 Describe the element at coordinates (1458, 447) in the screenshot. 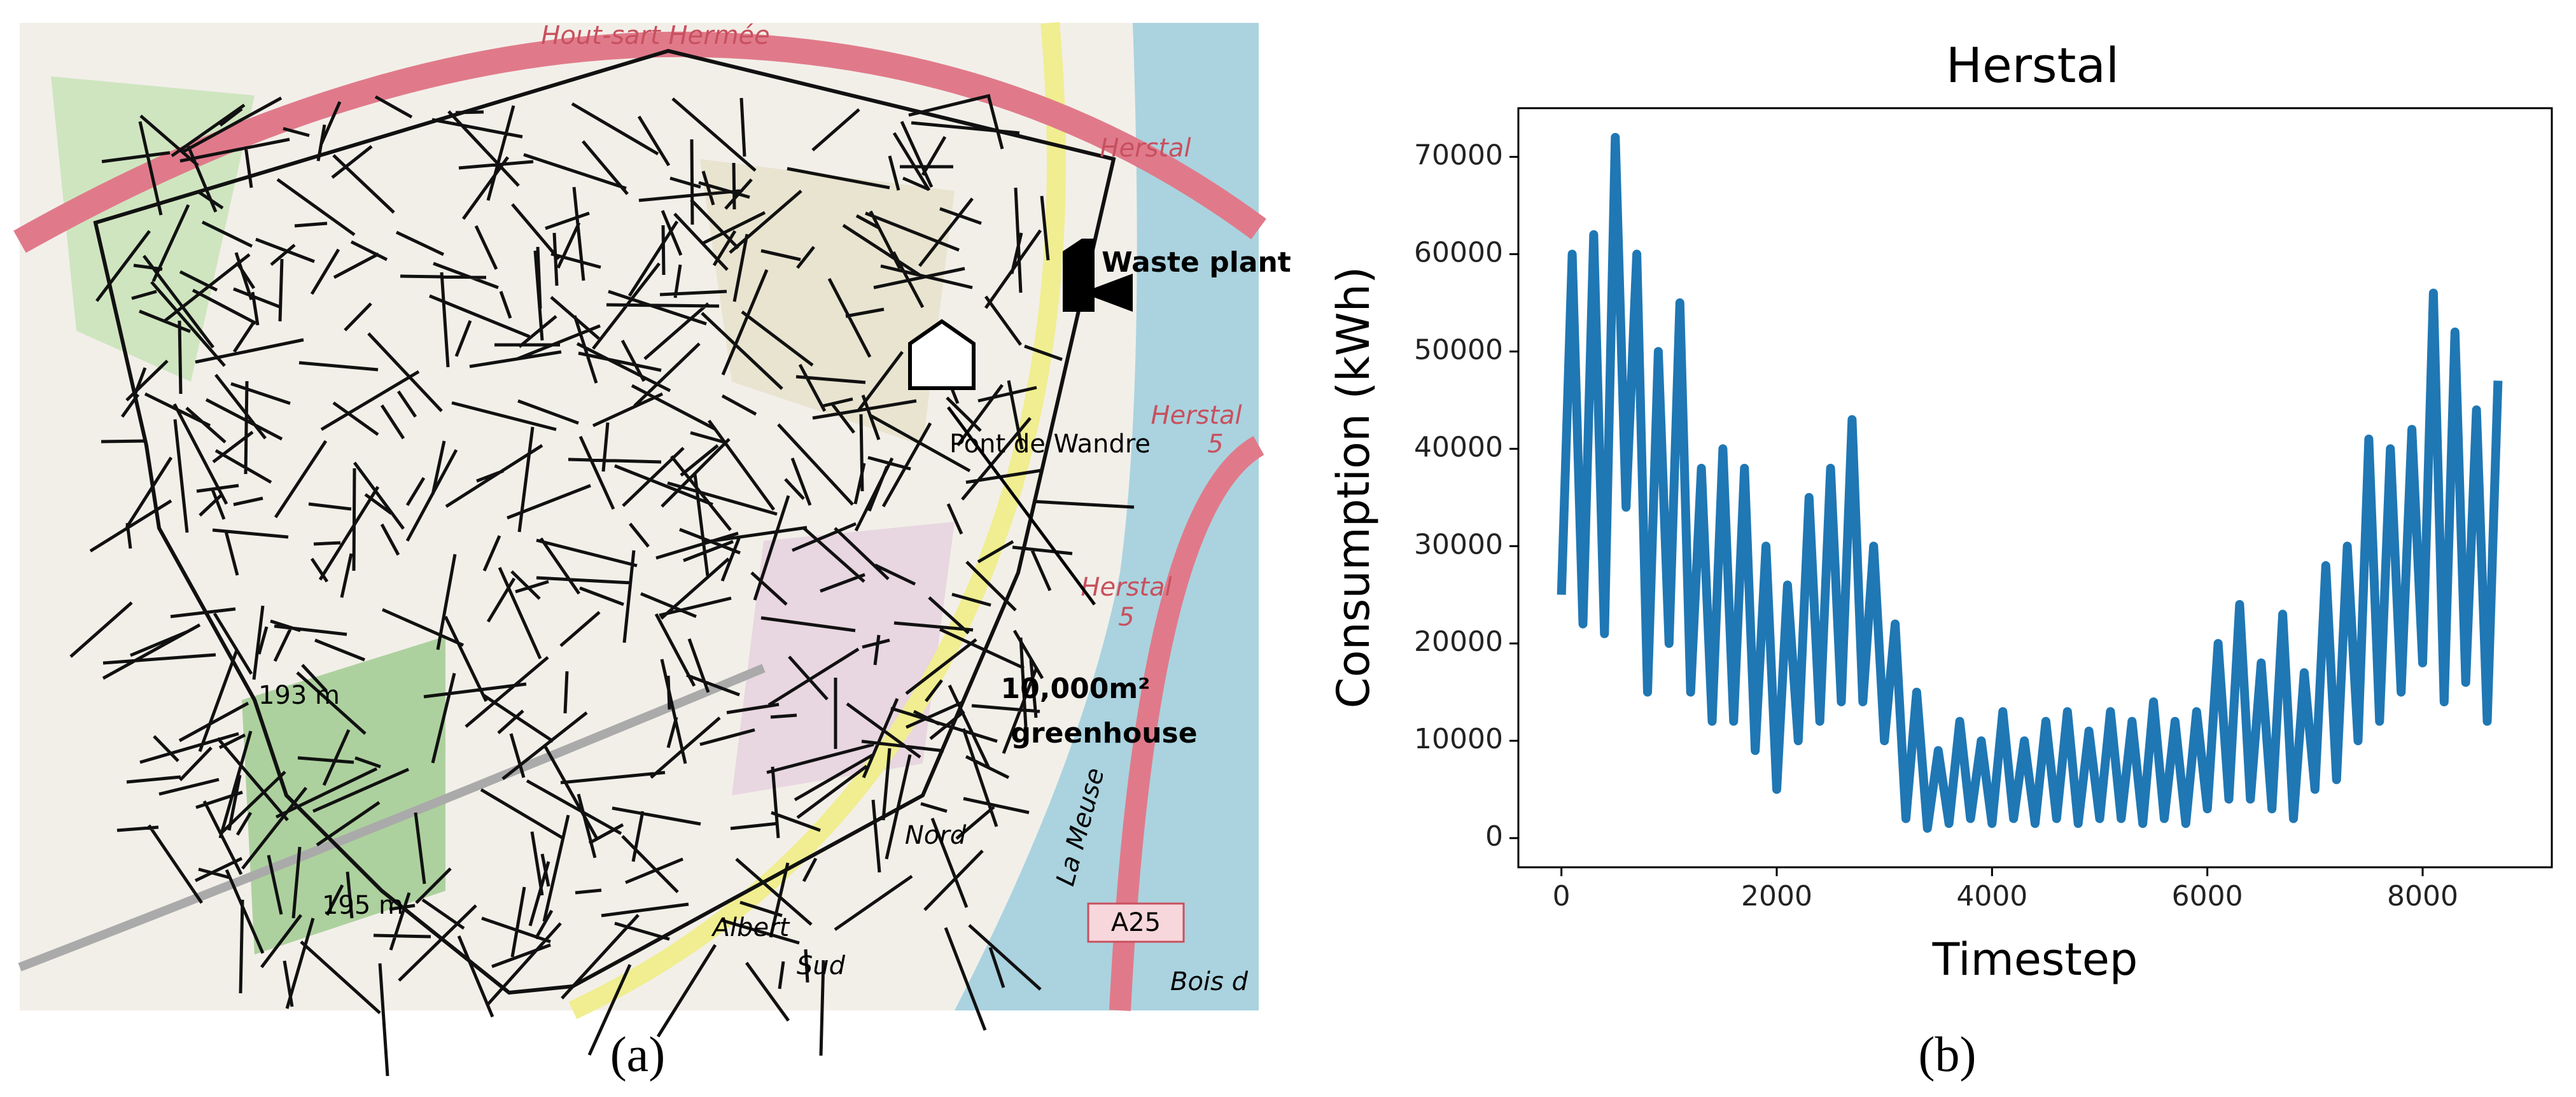

I see `y-tick-label: 40000` at that location.